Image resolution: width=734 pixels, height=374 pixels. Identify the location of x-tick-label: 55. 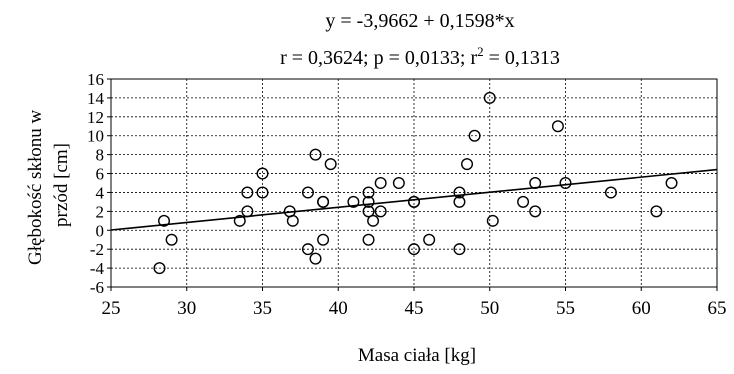
(565, 308).